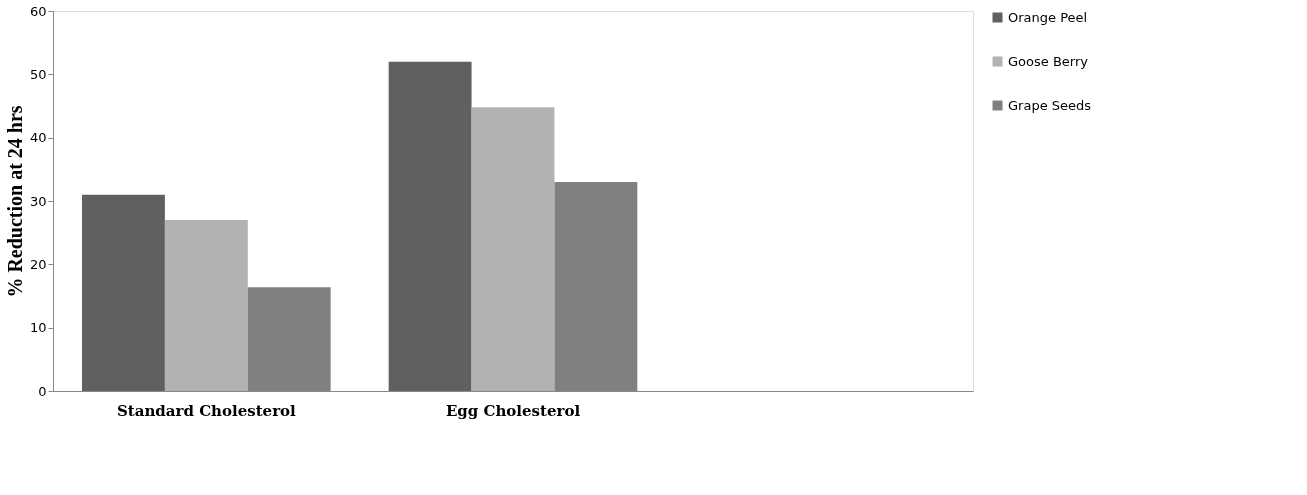 The width and height of the screenshot is (1307, 495). What do you see at coordinates (38, 138) in the screenshot?
I see `y-tick-label: 40` at bounding box center [38, 138].